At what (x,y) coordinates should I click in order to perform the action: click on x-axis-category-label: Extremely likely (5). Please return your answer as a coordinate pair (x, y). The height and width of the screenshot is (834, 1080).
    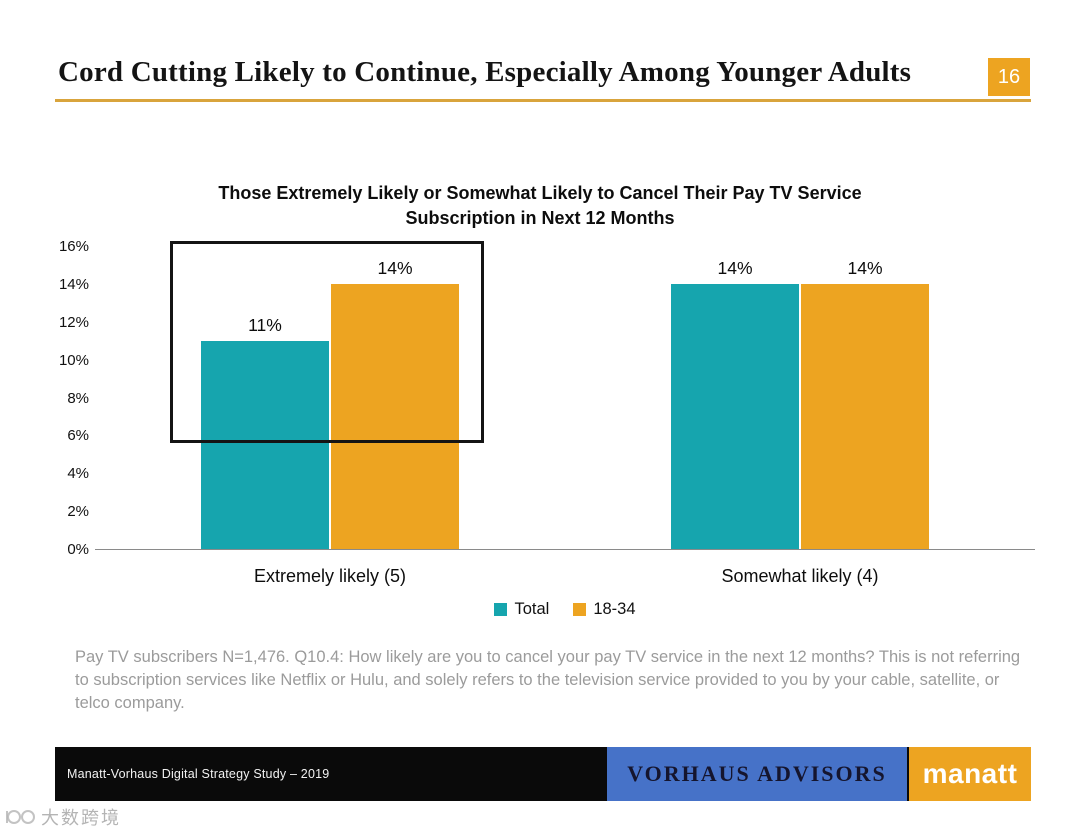
    Looking at the image, I should click on (330, 576).